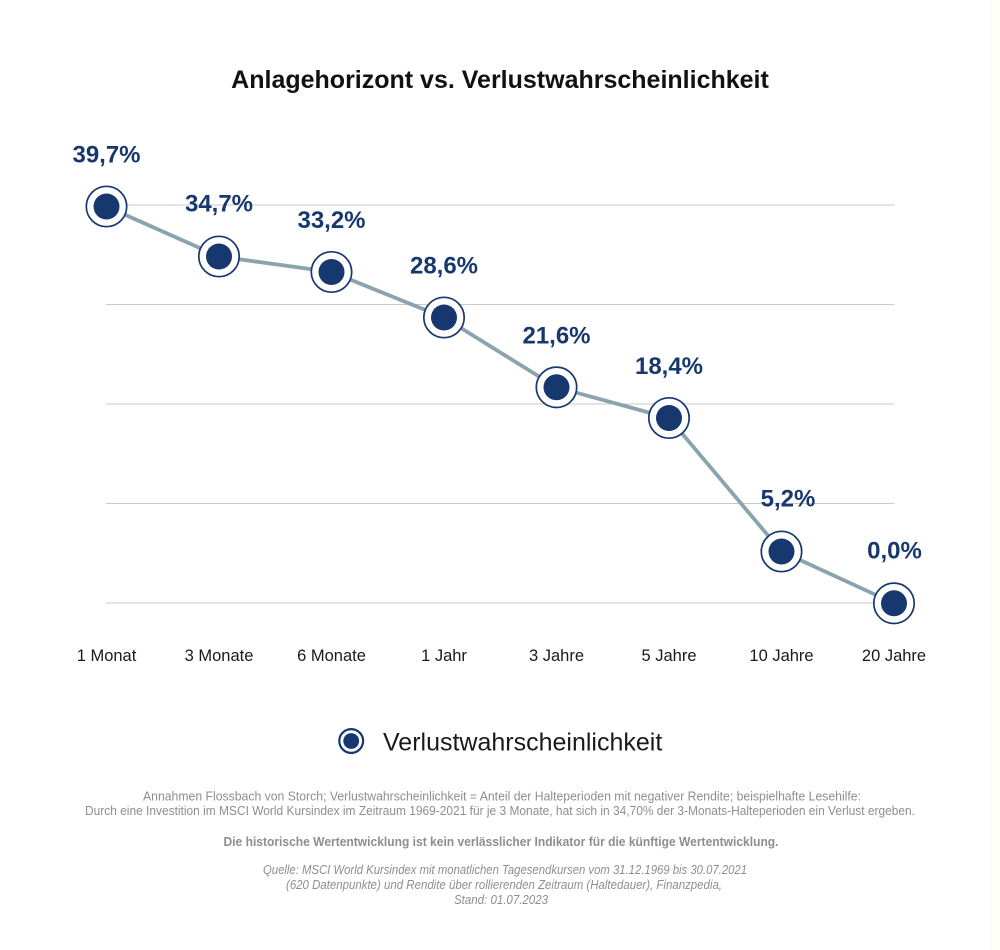  What do you see at coordinates (107, 656) in the screenshot?
I see `svg-text: 1 Monat` at bounding box center [107, 656].